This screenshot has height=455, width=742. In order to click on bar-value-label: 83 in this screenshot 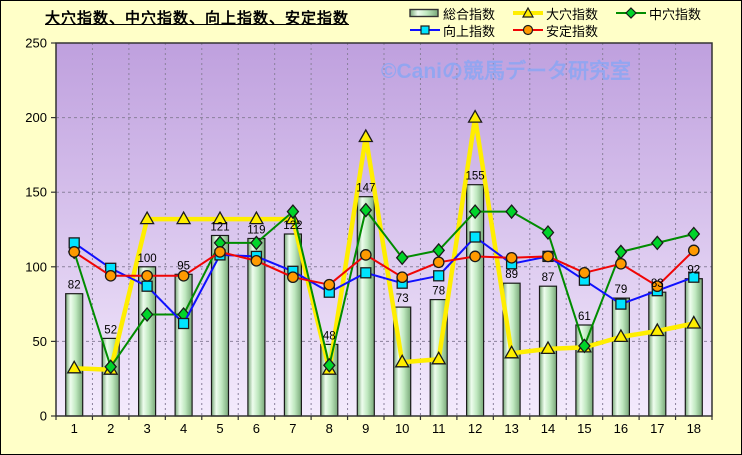, I will do `click(657, 284)`.